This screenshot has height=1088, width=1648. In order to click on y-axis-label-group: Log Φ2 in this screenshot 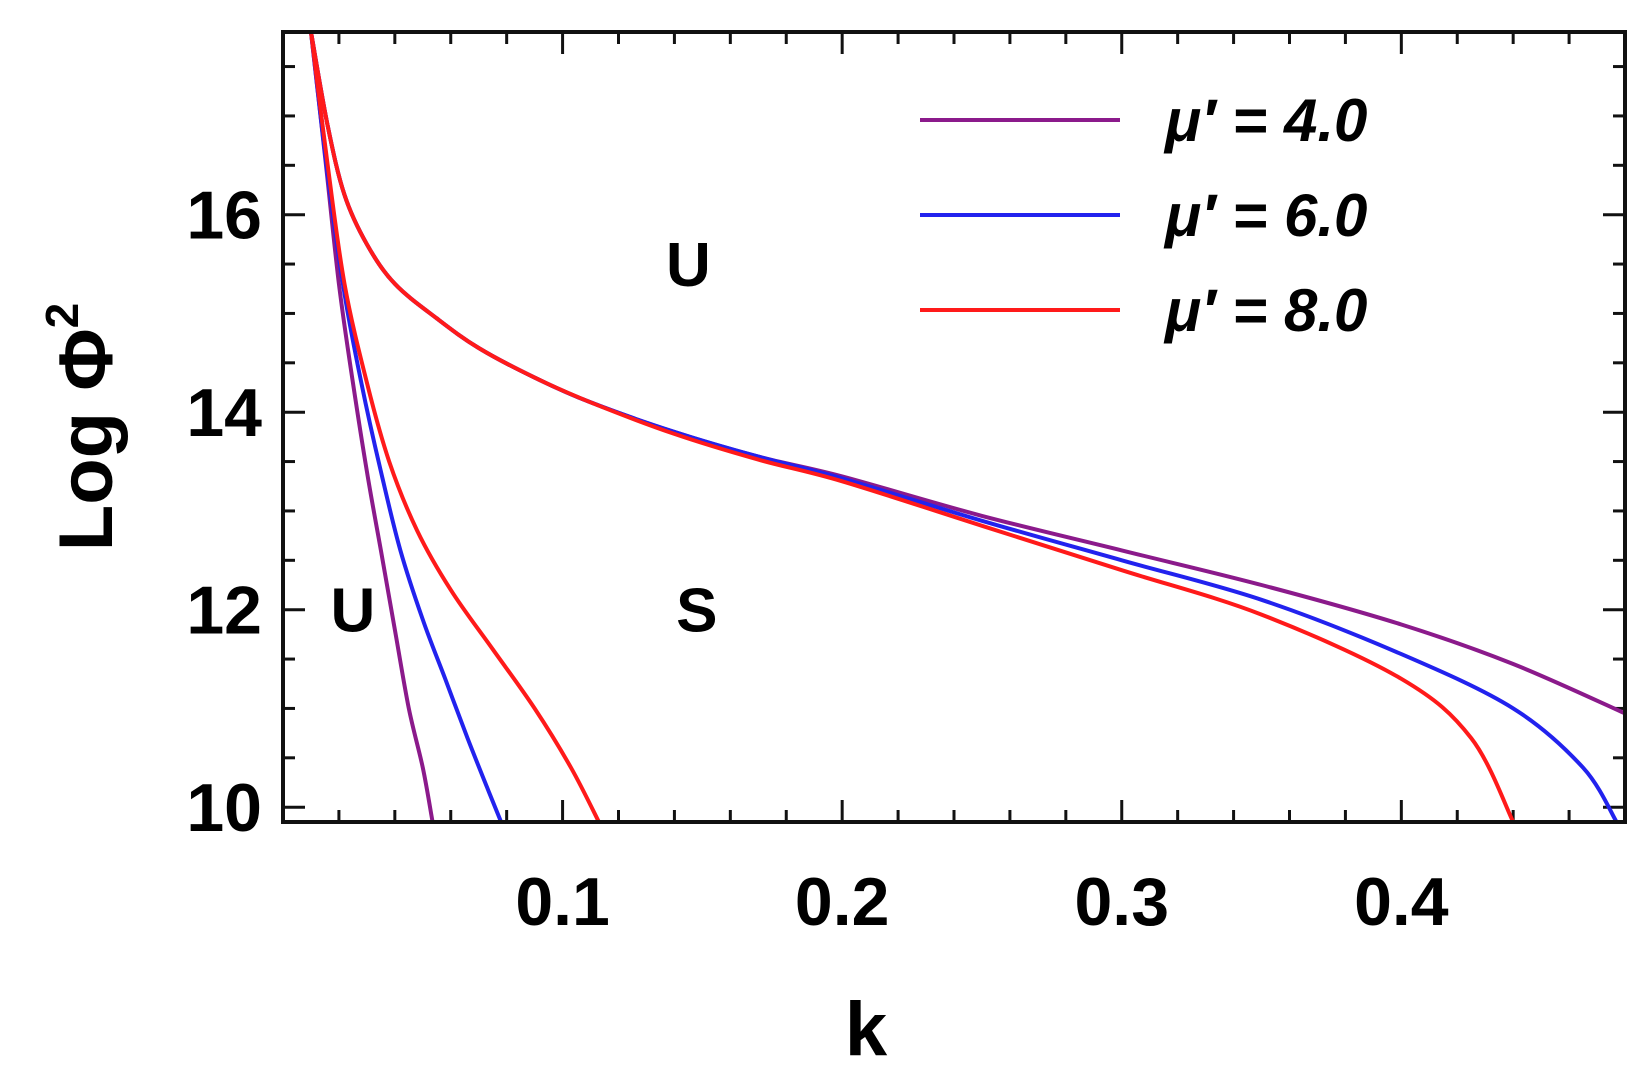, I will do `click(82, 427)`.